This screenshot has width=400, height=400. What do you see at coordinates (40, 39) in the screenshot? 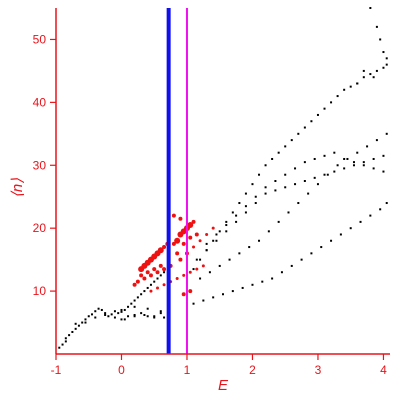
I see `y-tick-label: 50` at bounding box center [40, 39].